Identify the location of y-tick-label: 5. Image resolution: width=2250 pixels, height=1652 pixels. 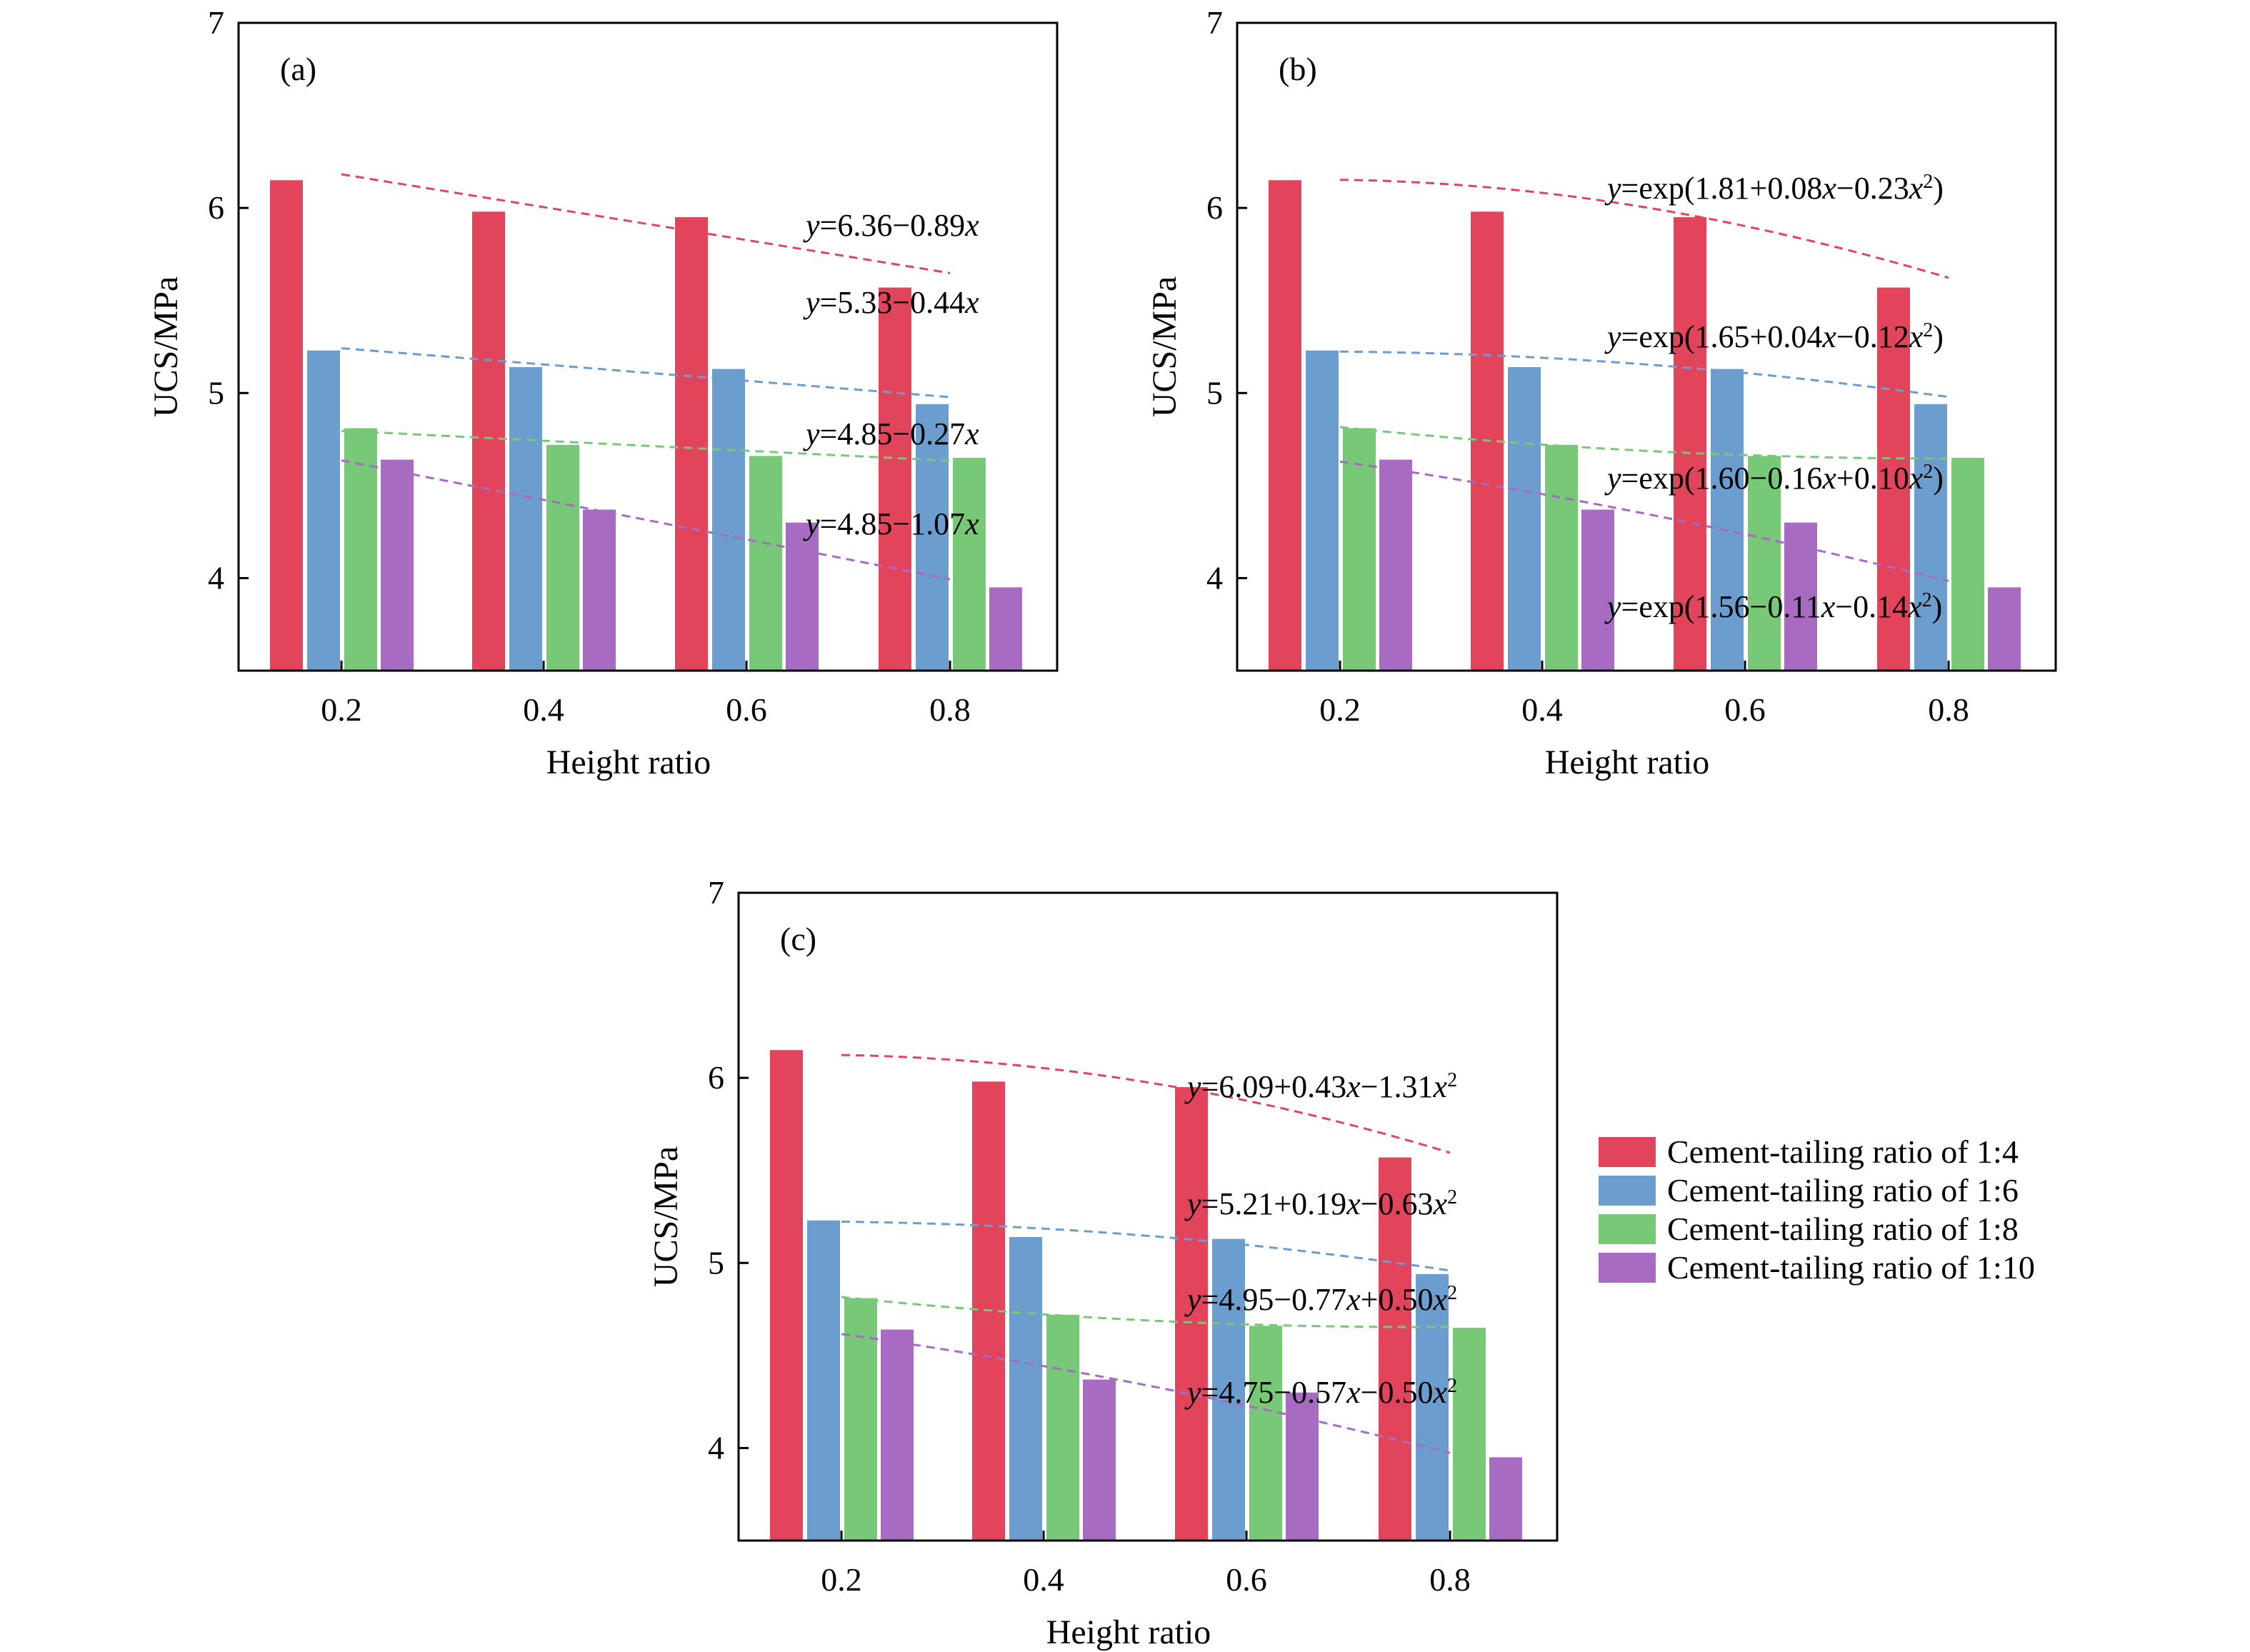
(1214, 392).